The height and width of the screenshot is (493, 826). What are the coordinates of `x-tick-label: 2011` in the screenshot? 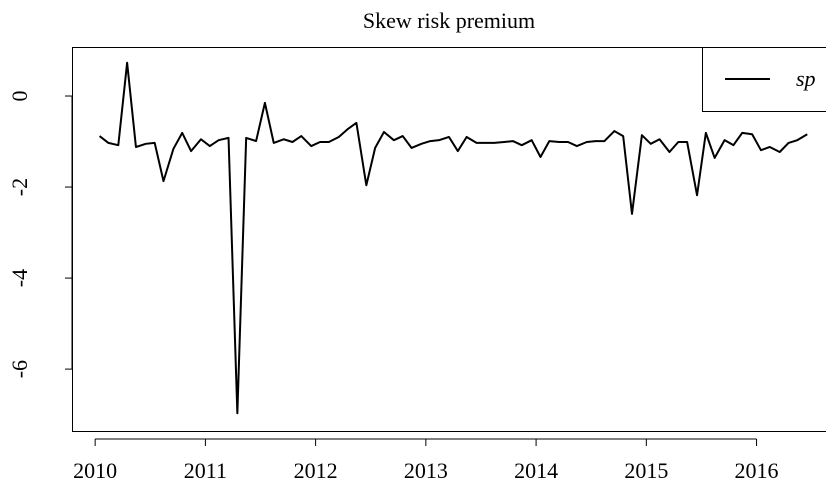 It's located at (205, 470).